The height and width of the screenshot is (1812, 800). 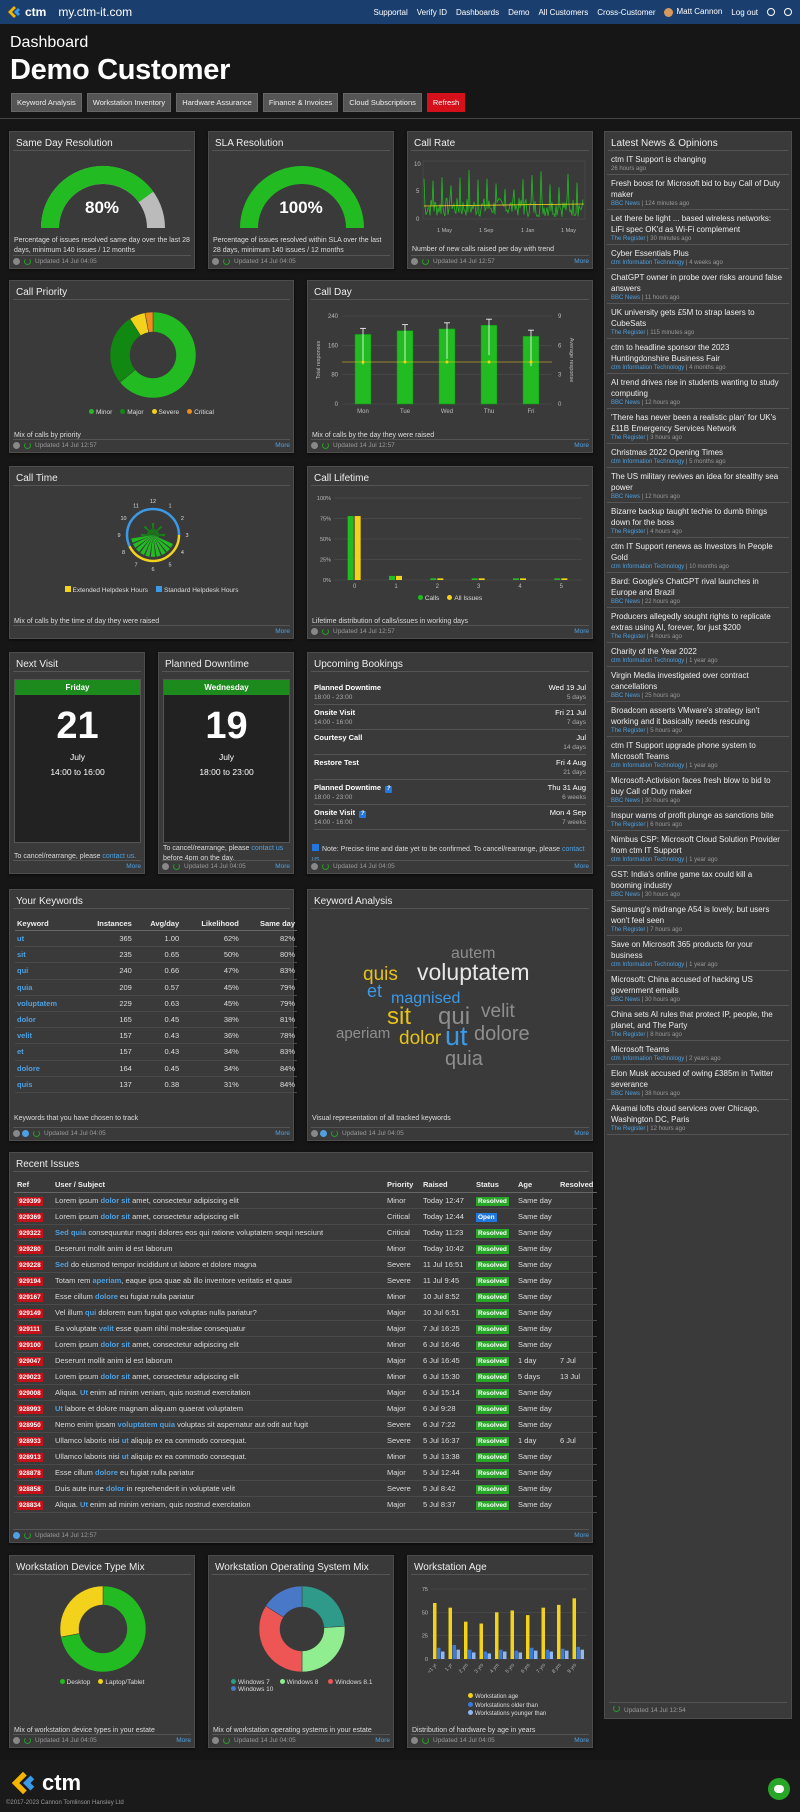 What do you see at coordinates (33, 1264) in the screenshot?
I see `issue-ref: 929228` at bounding box center [33, 1264].